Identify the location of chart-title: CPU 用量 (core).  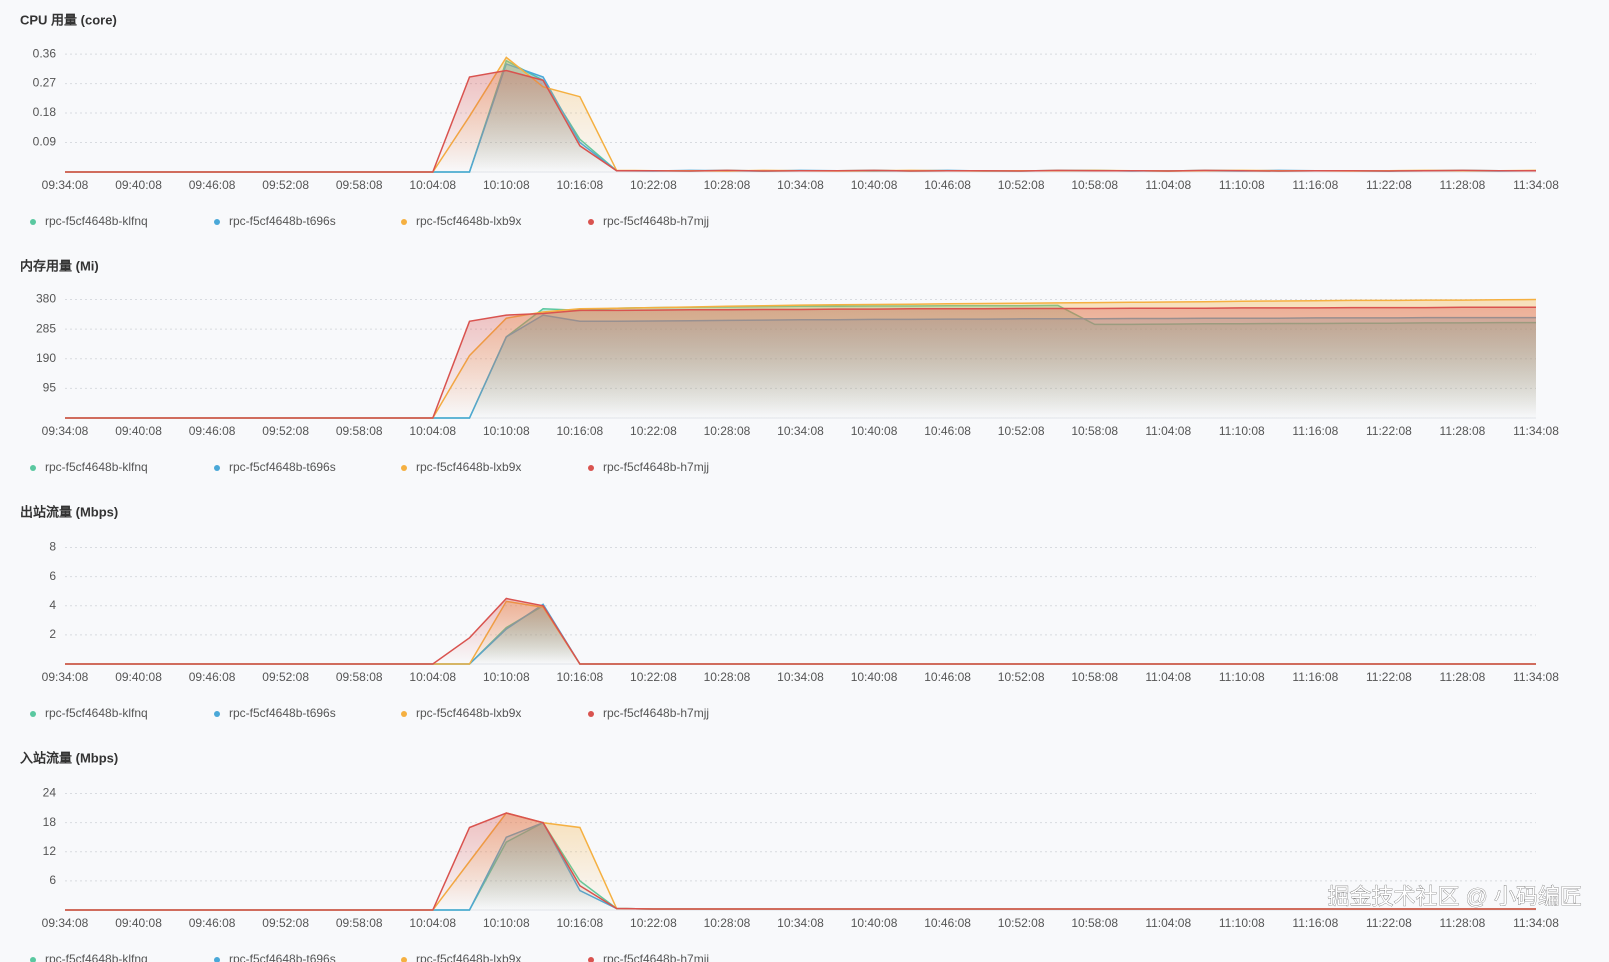
(68, 19).